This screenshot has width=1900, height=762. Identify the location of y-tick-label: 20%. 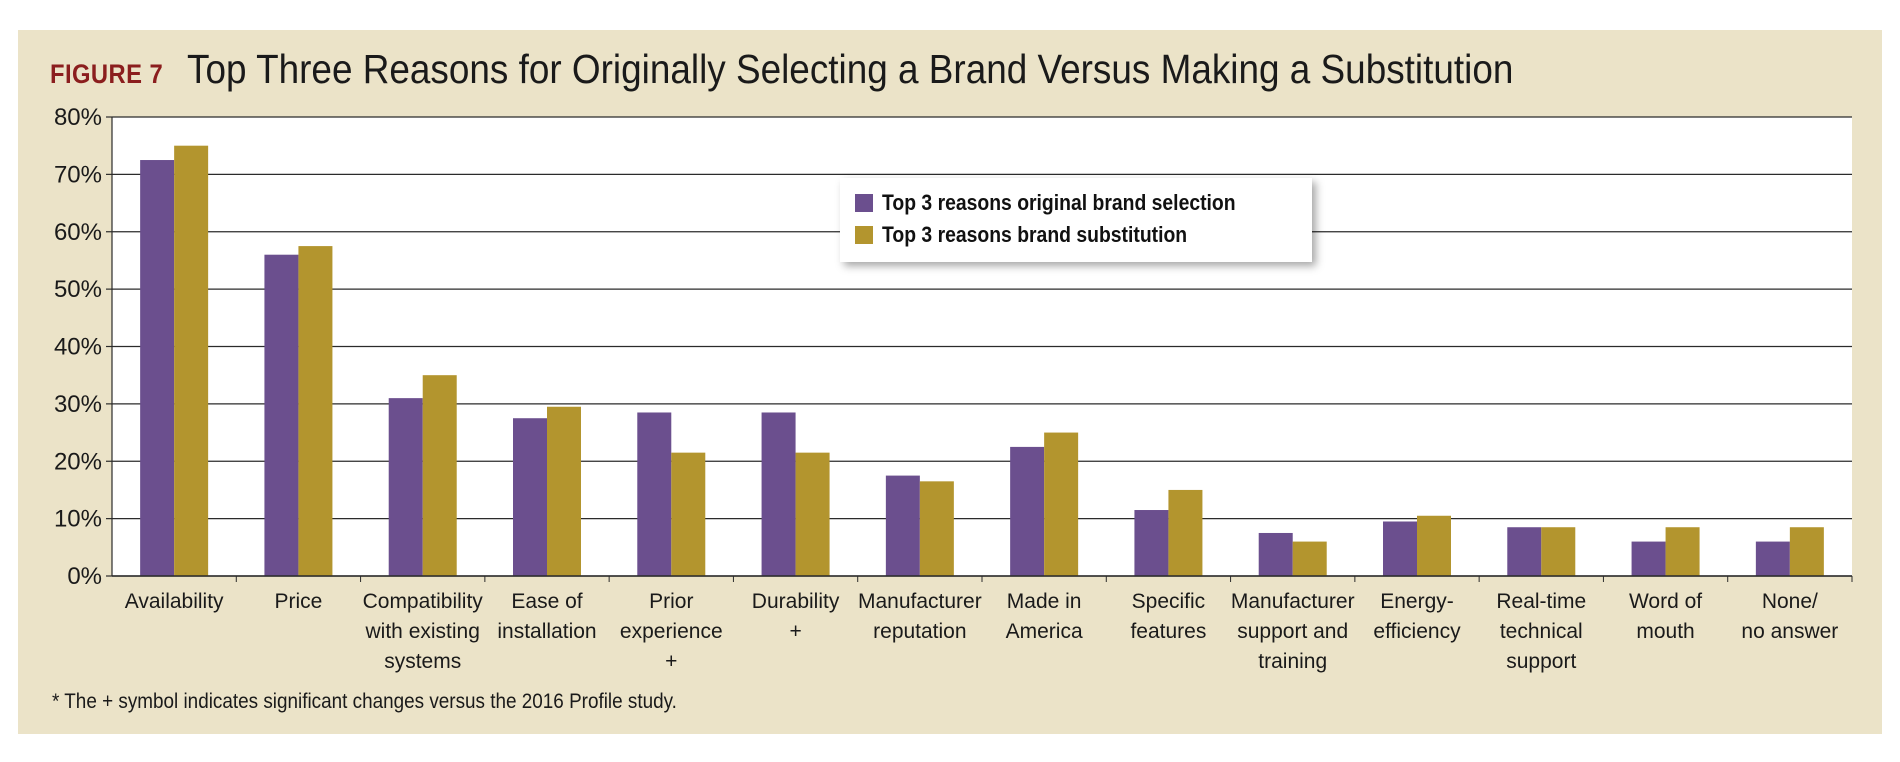
(78, 461).